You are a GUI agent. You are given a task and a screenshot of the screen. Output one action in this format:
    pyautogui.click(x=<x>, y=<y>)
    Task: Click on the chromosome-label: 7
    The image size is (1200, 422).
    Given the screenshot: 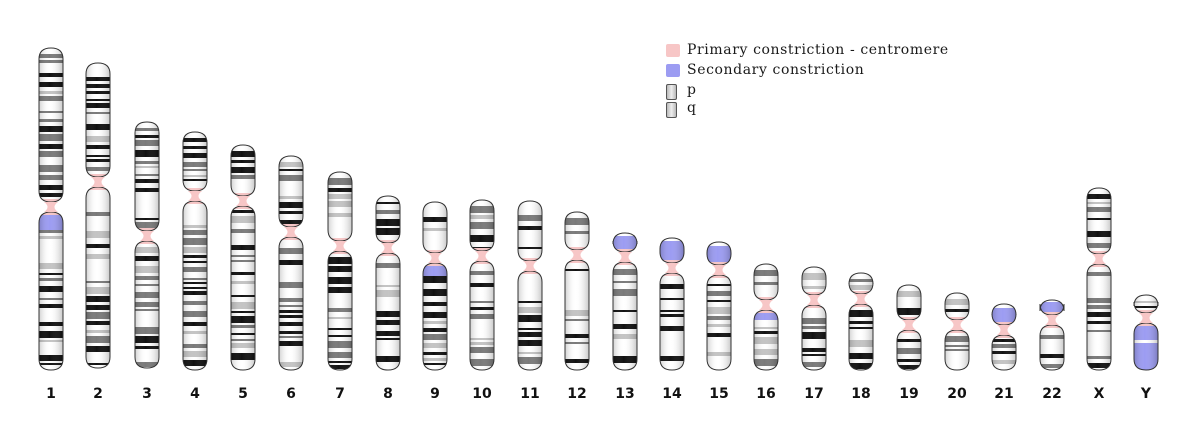 What is the action you would take?
    pyautogui.click(x=340, y=394)
    